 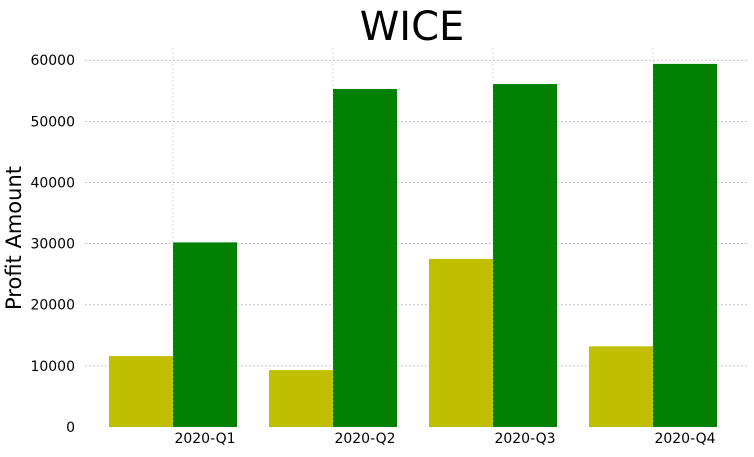 What do you see at coordinates (14, 238) in the screenshot?
I see `y-axis-label: Profit Amount` at bounding box center [14, 238].